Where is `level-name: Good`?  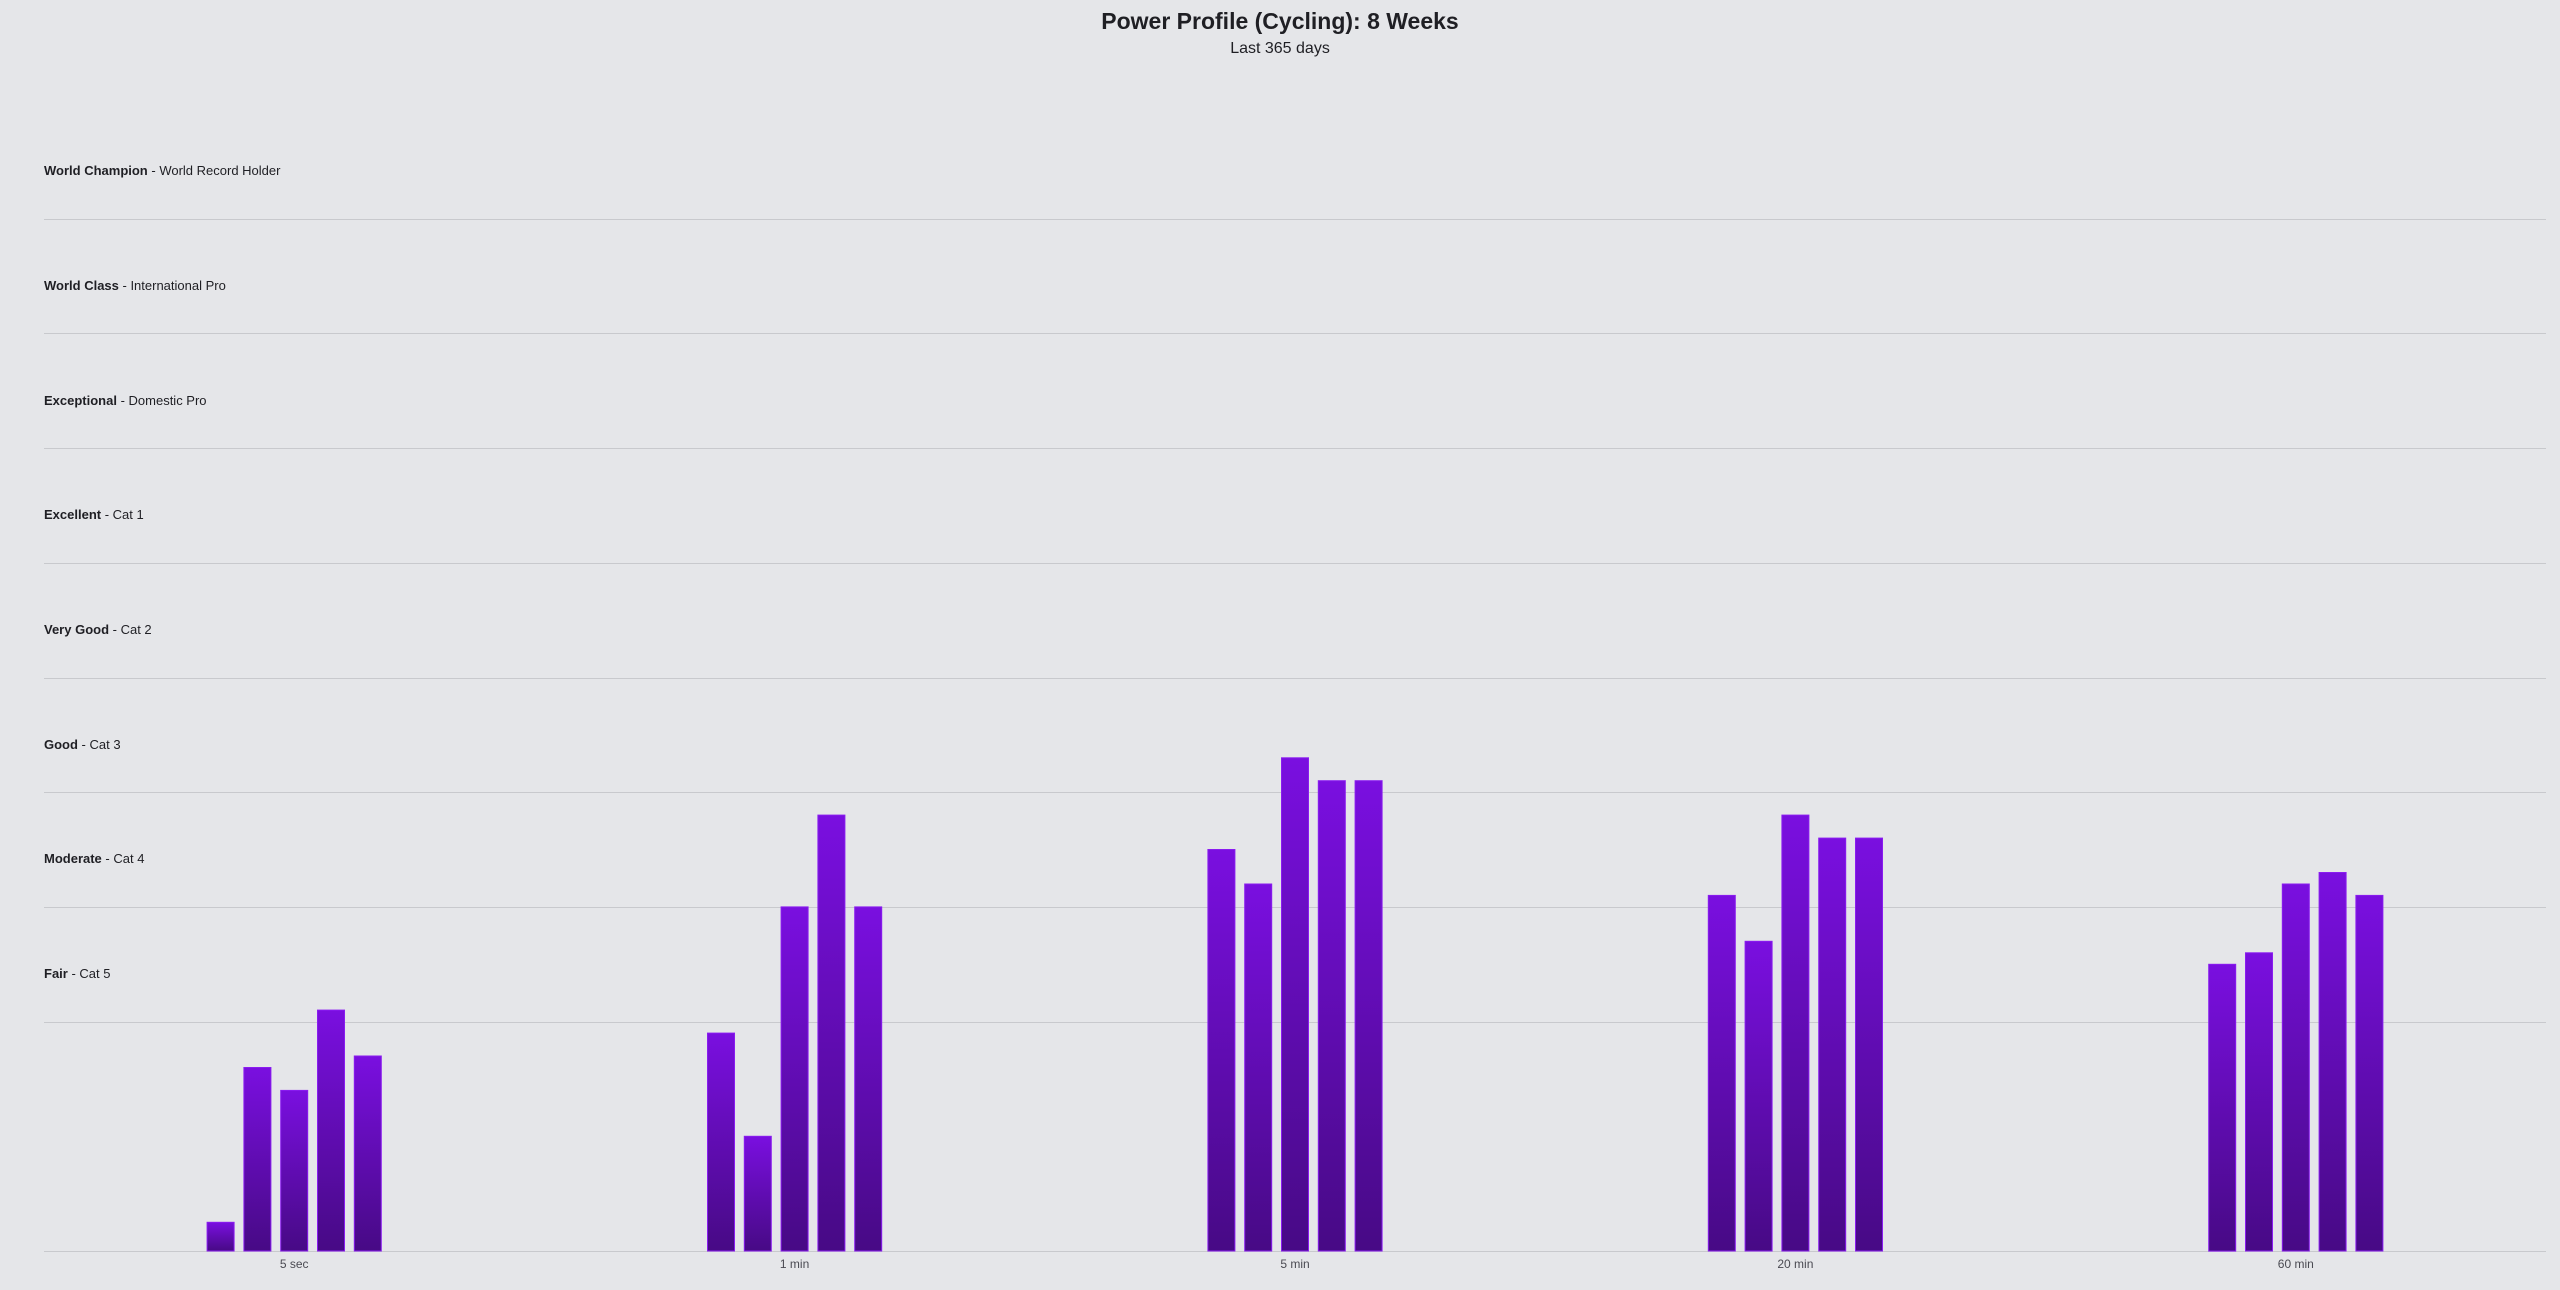
level-name: Good is located at coordinates (61, 744).